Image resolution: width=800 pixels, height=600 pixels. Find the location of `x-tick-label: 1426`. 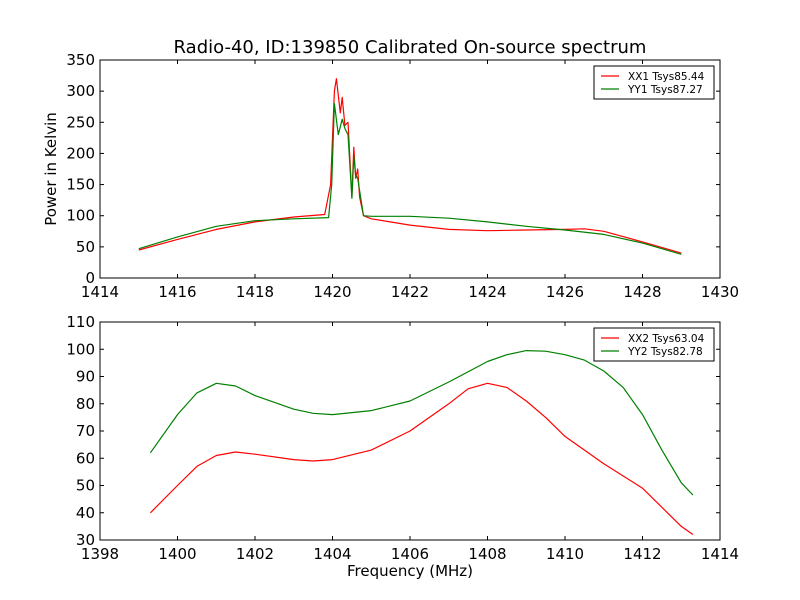

x-tick-label: 1426 is located at coordinates (565, 292).